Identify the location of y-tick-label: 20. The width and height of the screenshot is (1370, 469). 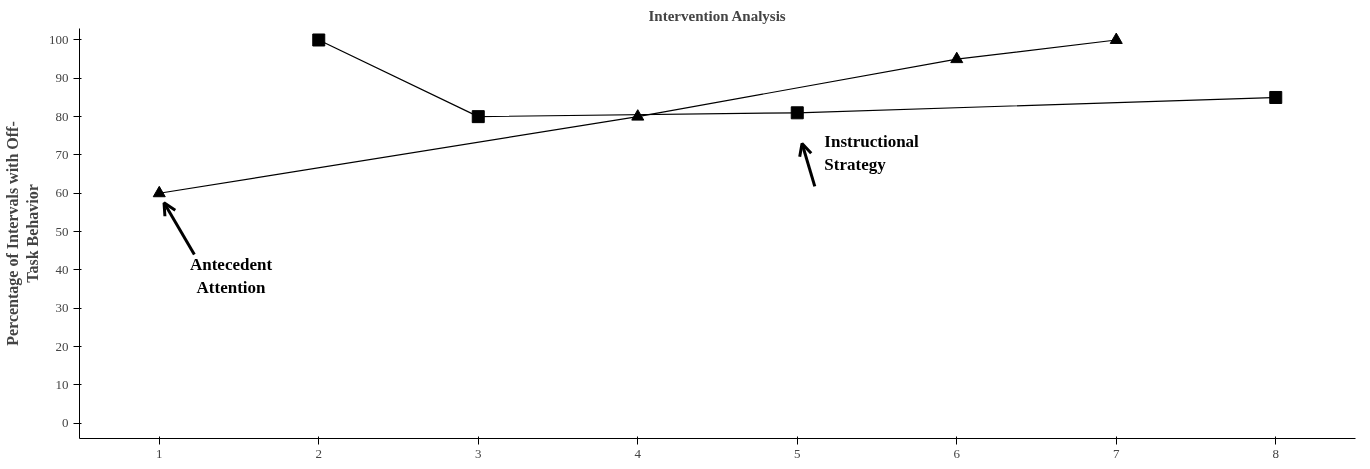
(62, 346).